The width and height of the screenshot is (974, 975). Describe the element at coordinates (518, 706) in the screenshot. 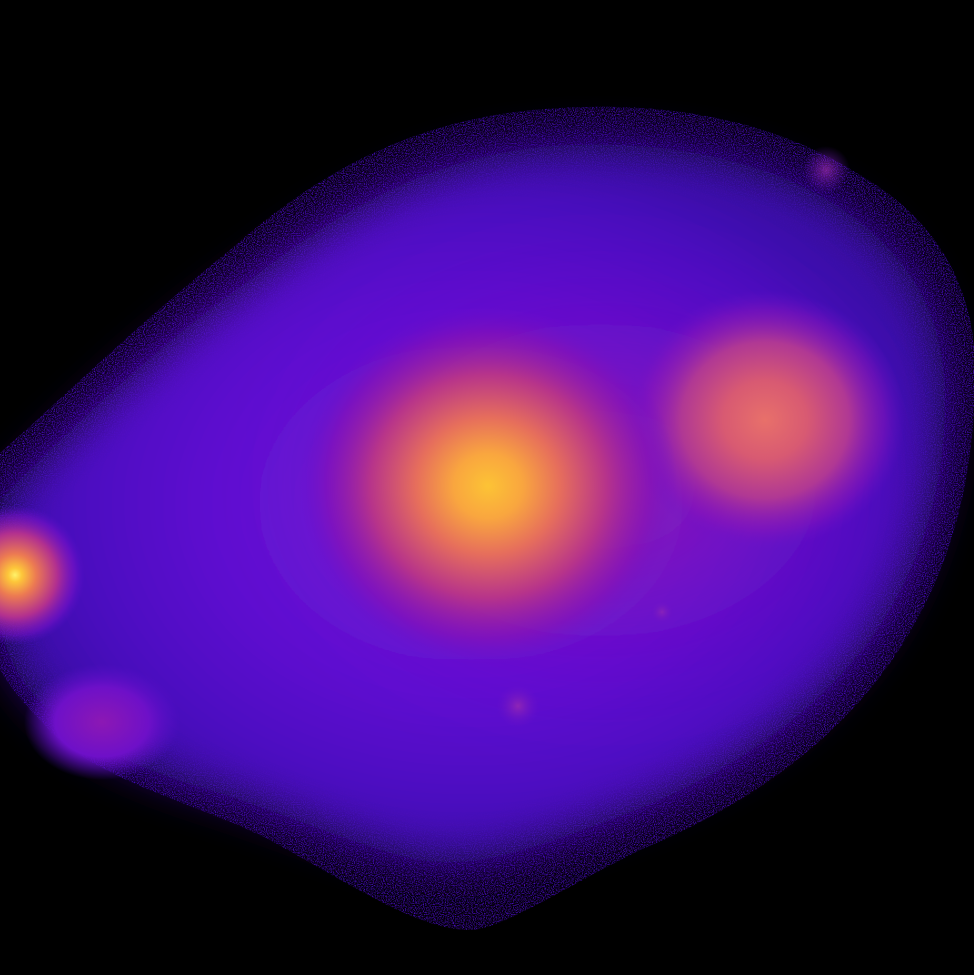

I see `small-lower-center-knot` at that location.